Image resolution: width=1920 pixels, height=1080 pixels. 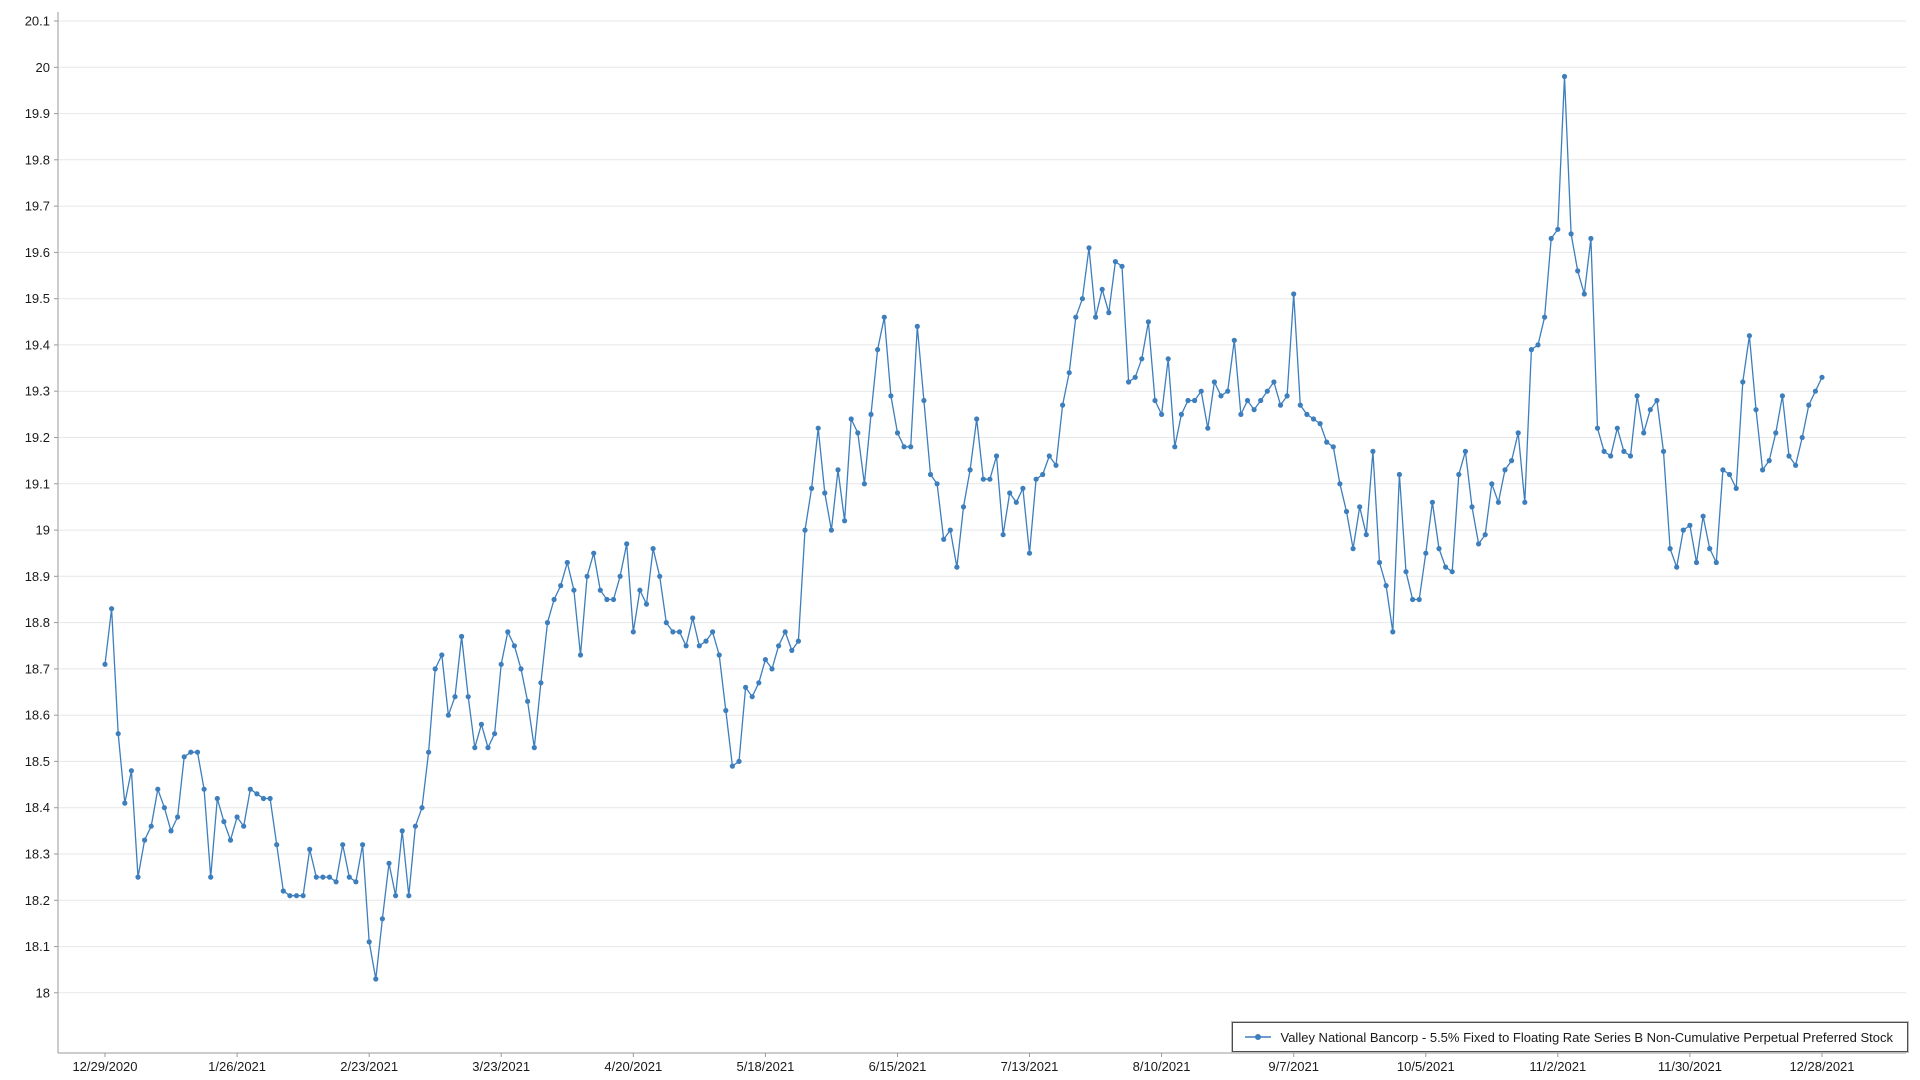 What do you see at coordinates (37, 113) in the screenshot?
I see `y-tick-label: 19.9` at bounding box center [37, 113].